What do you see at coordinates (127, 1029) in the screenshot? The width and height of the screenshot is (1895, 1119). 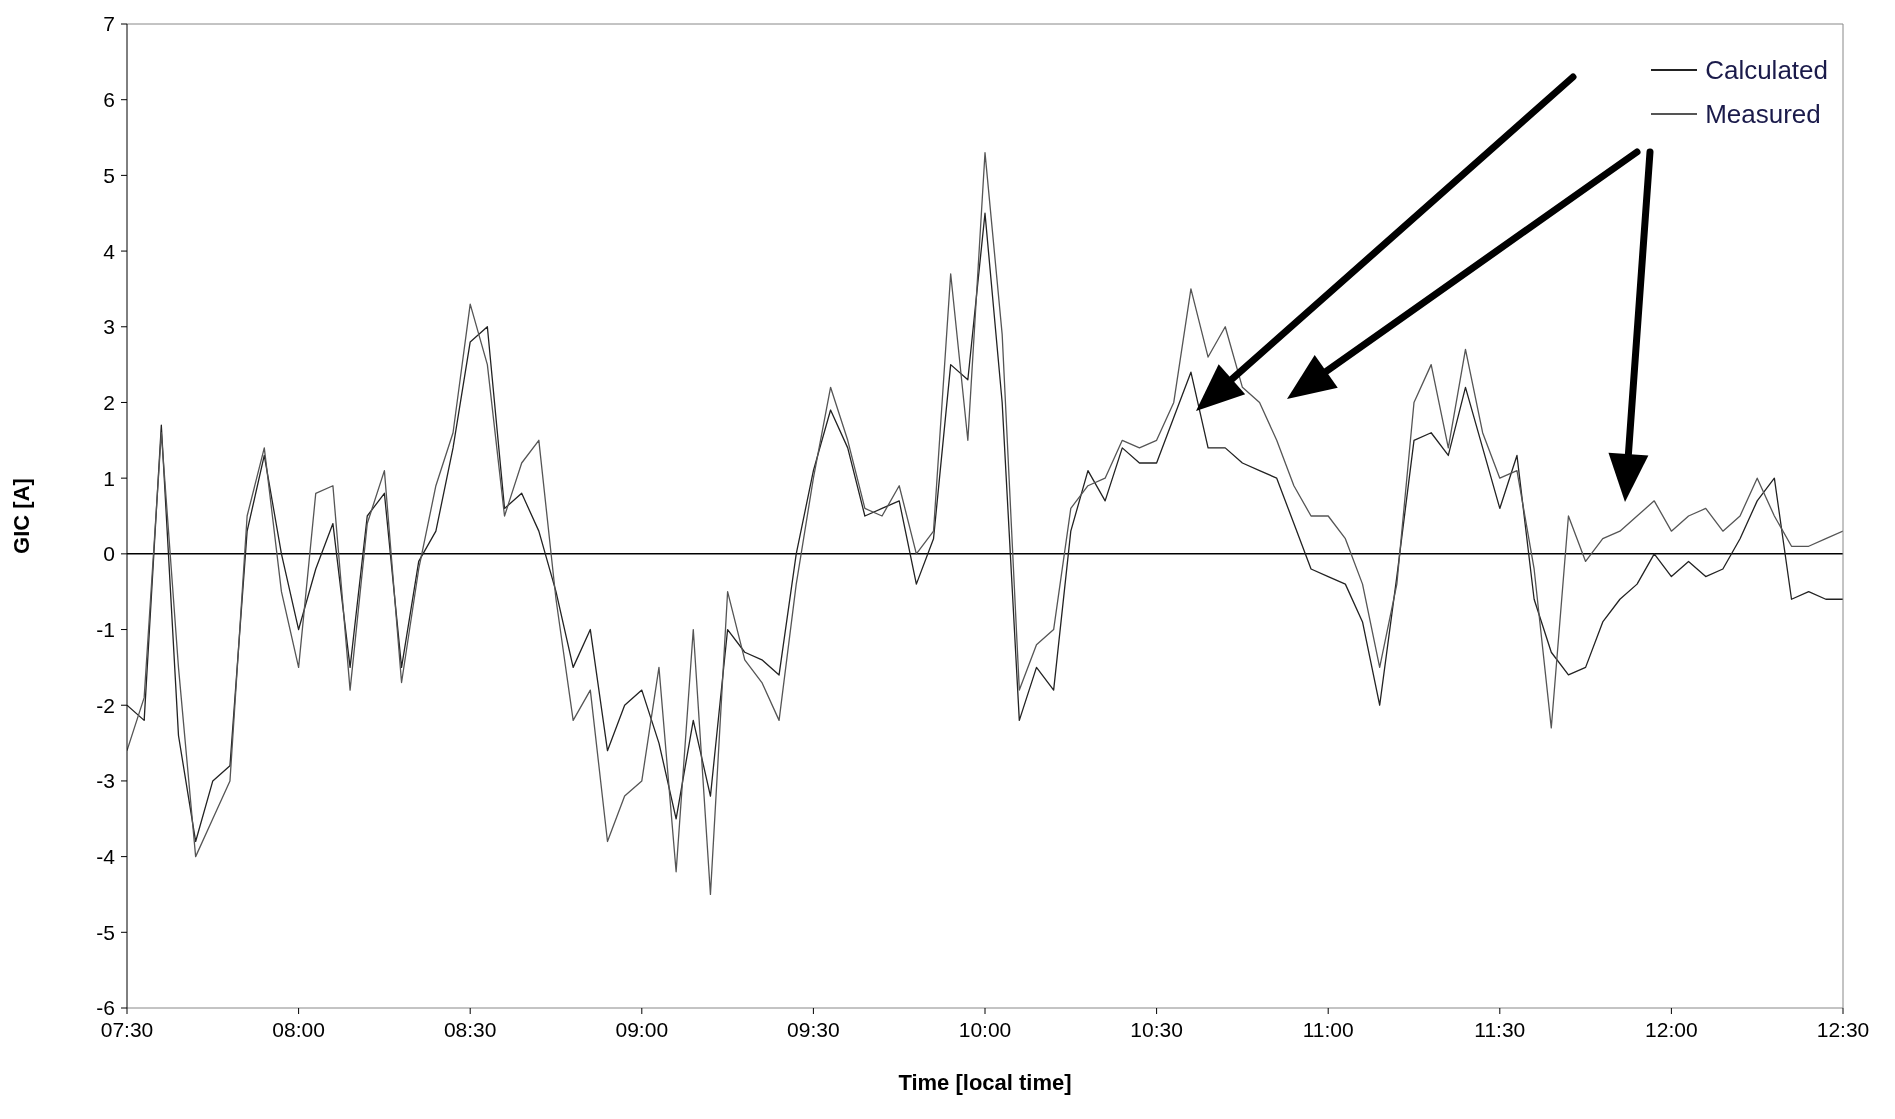 I see `x-tick-label: 07:30` at bounding box center [127, 1029].